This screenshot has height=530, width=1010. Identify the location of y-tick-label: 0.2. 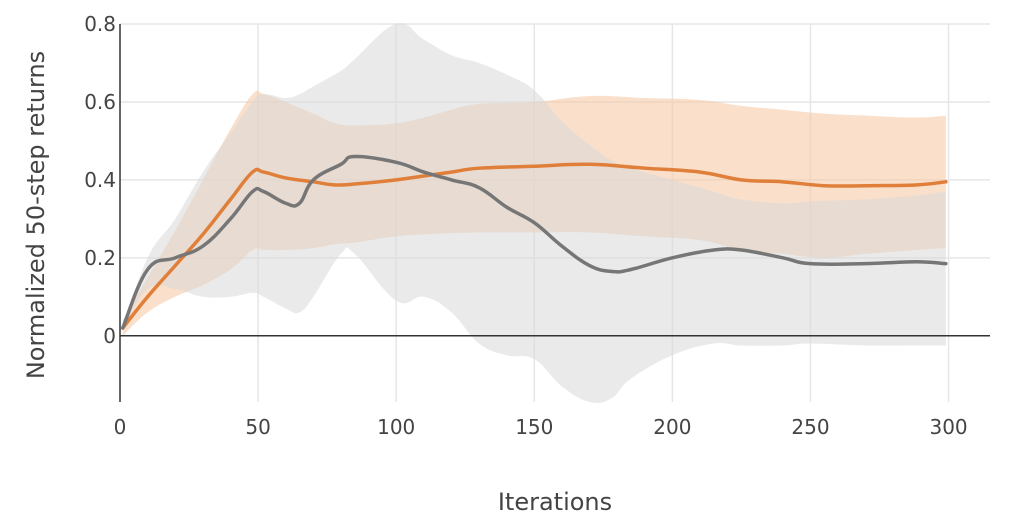
(100, 258).